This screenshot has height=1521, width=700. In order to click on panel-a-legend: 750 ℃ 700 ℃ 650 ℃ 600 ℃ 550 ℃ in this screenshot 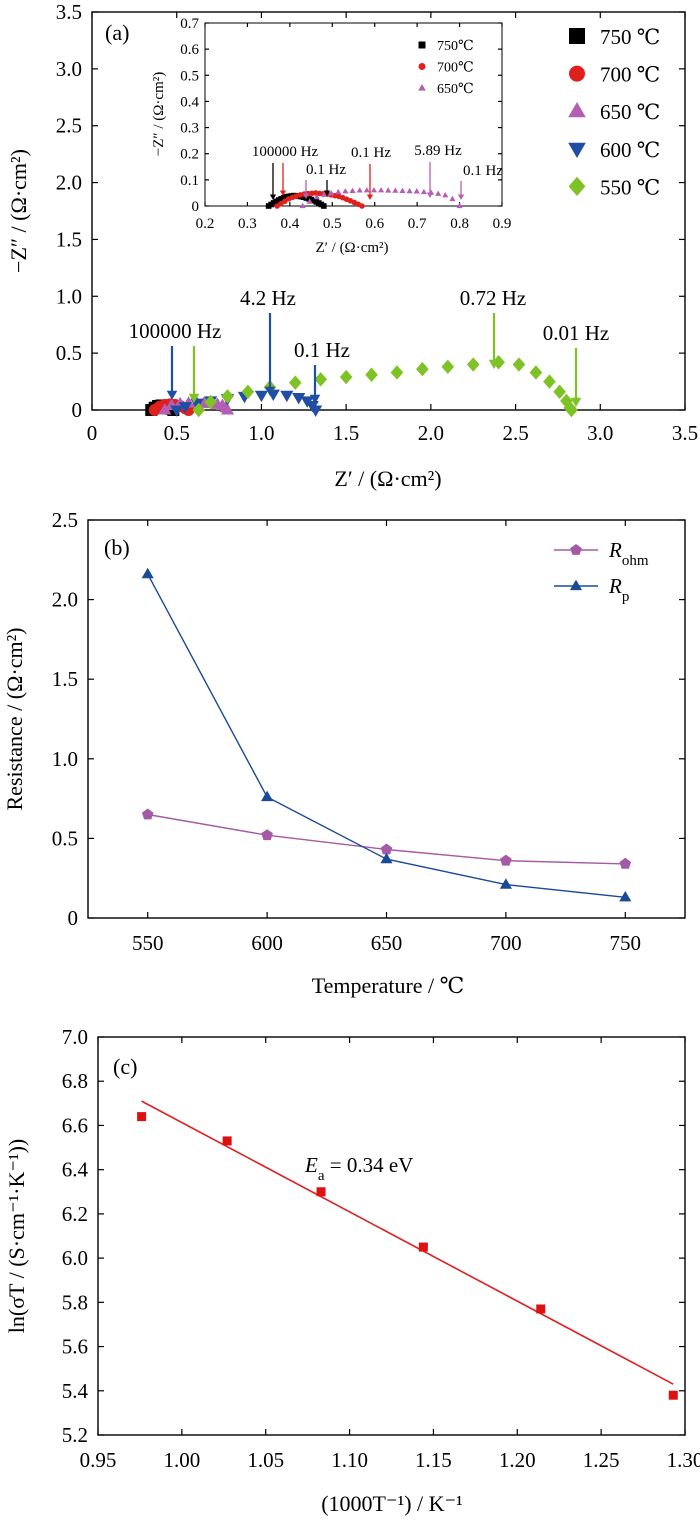, I will do `click(614, 112)`.